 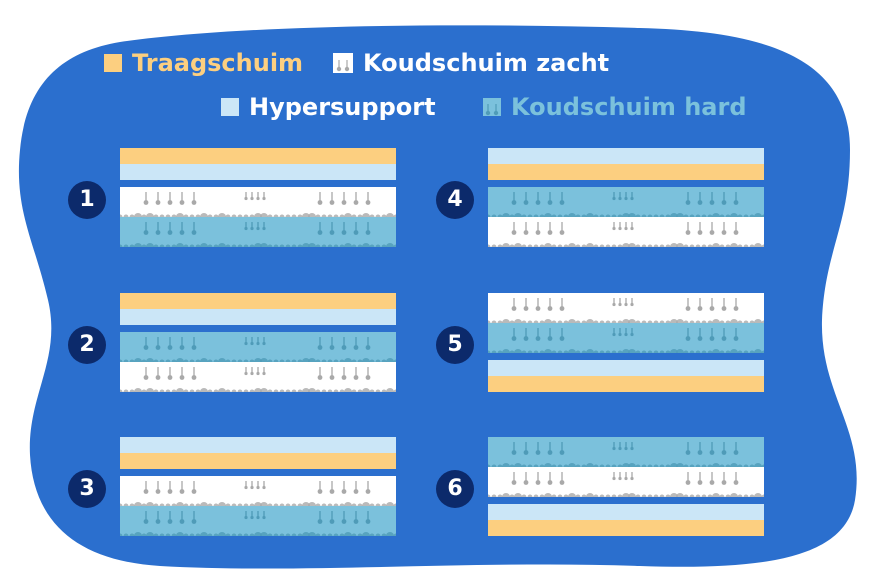 What do you see at coordinates (343, 63) in the screenshot?
I see `koudschuim-zacht-swatch-icon` at bounding box center [343, 63].